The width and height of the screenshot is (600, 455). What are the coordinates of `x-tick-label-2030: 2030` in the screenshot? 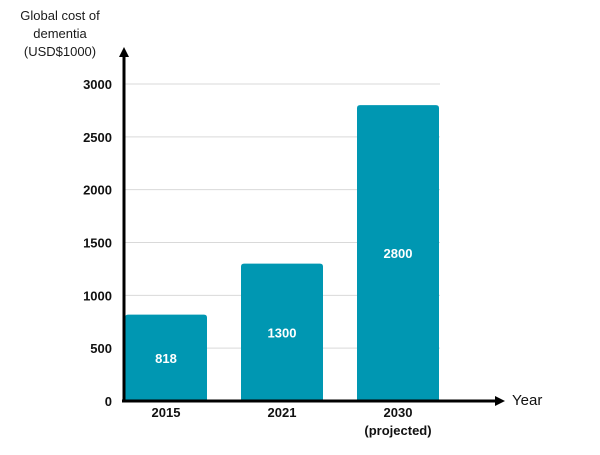 It's located at (398, 412).